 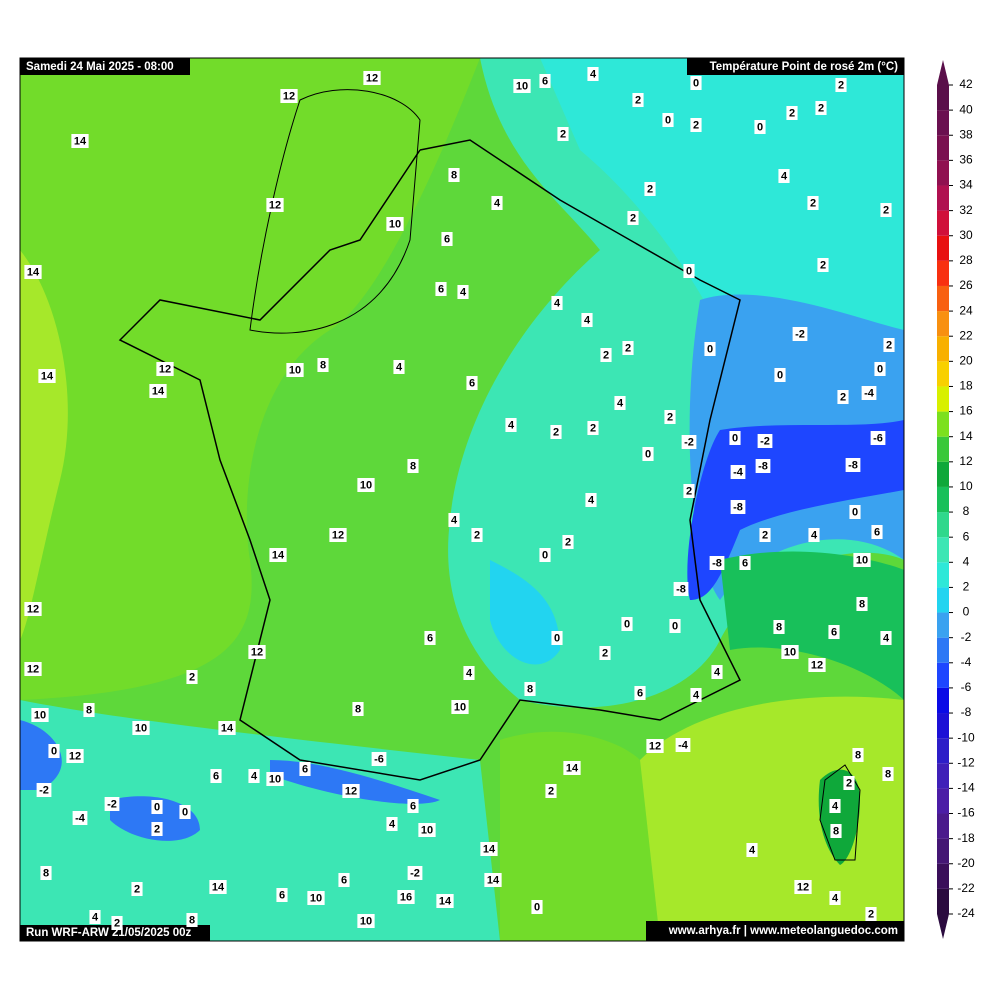 What do you see at coordinates (804, 67) in the screenshot?
I see `map-title: Température Point de rosé 2m (°C)` at bounding box center [804, 67].